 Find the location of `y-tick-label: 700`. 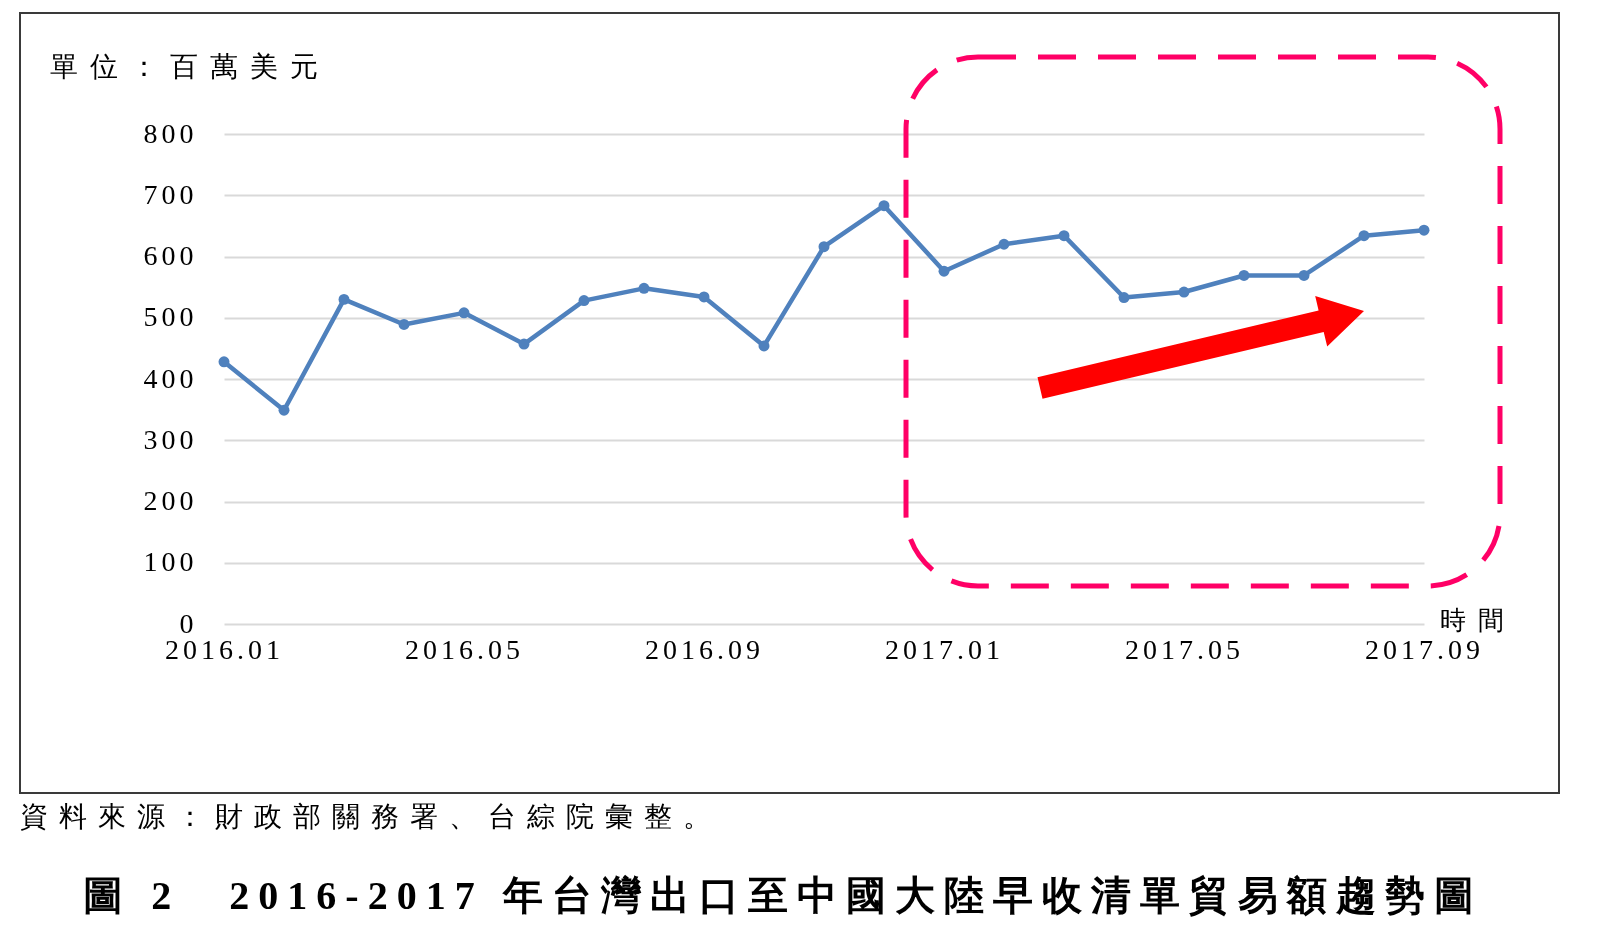

y-tick-label: 700 is located at coordinates (170, 194).